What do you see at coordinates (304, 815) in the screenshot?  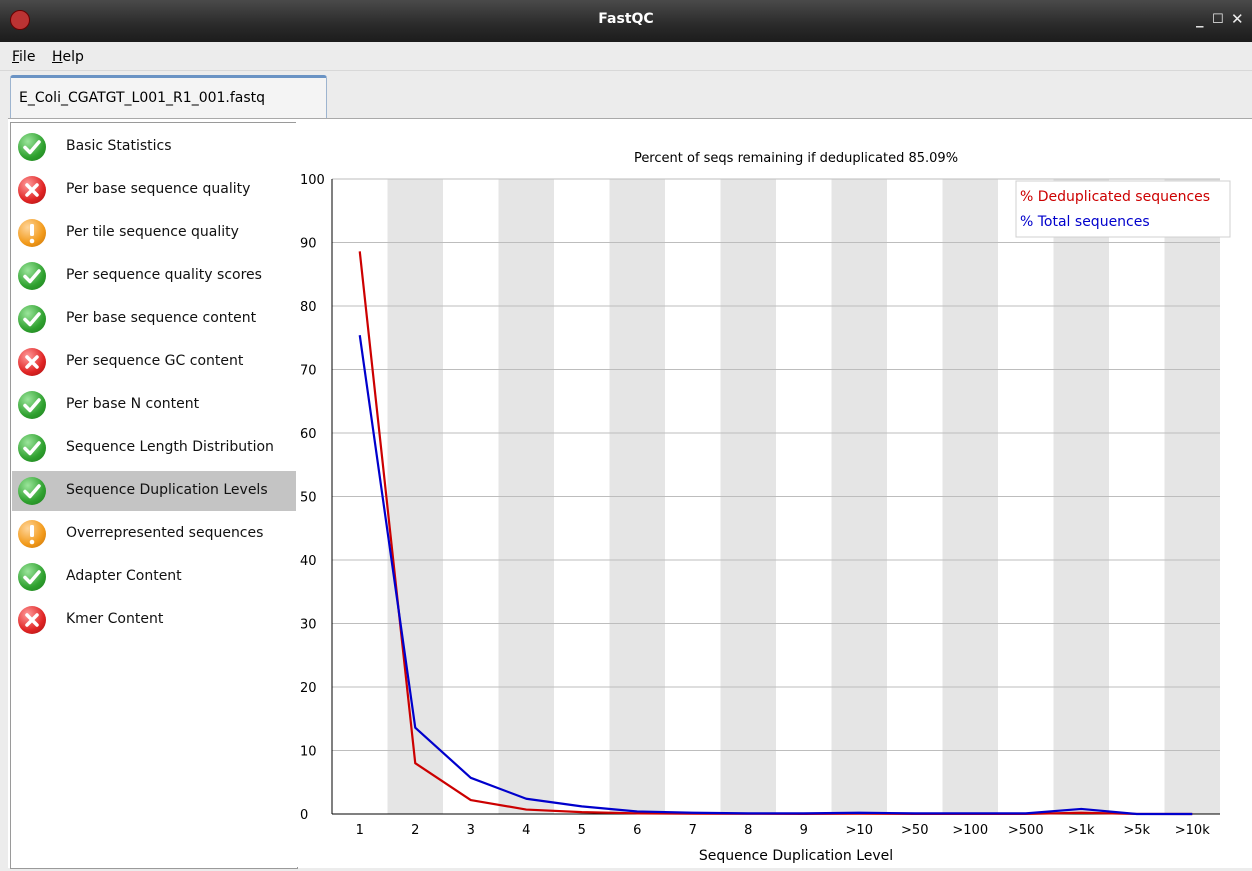 I see `y-tick-label: 0` at bounding box center [304, 815].